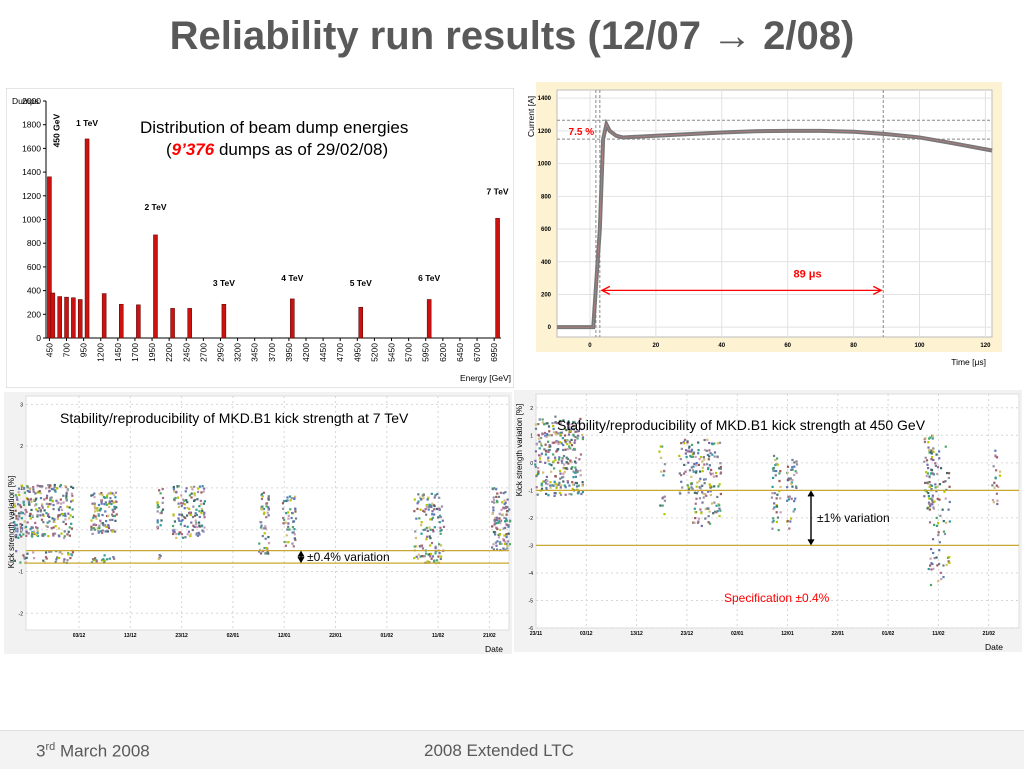 This screenshot has width=1024, height=769. Describe the element at coordinates (737, 634) in the screenshot. I see `stability-x-tick-label: 02/01` at that location.